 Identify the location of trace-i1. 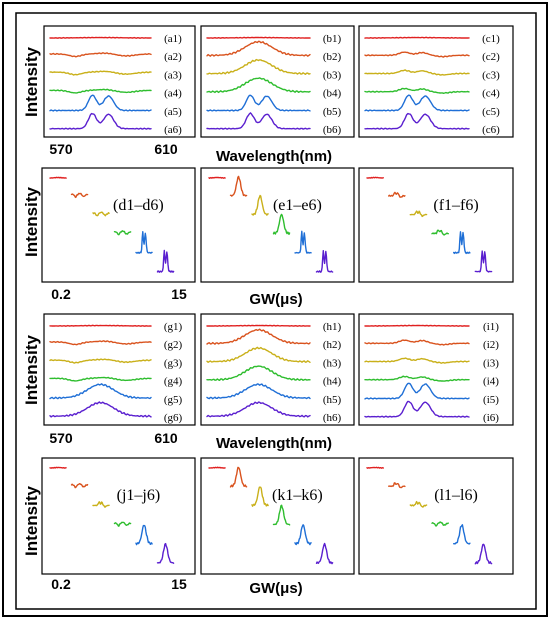
(417, 325).